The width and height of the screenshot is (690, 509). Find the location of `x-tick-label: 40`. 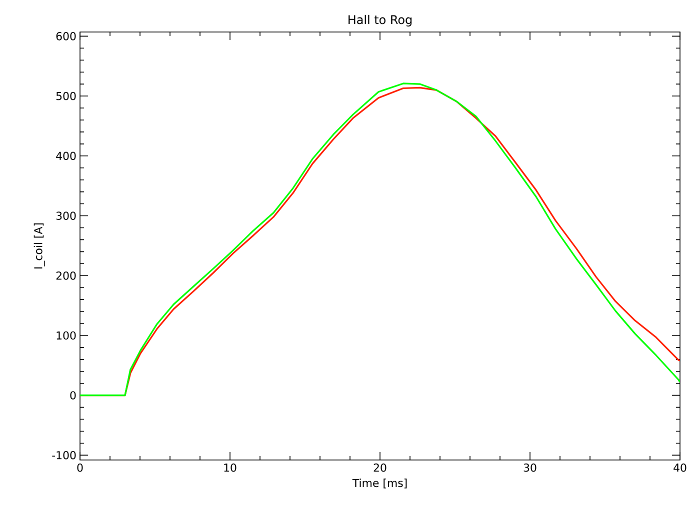

x-tick-label: 40 is located at coordinates (680, 468).